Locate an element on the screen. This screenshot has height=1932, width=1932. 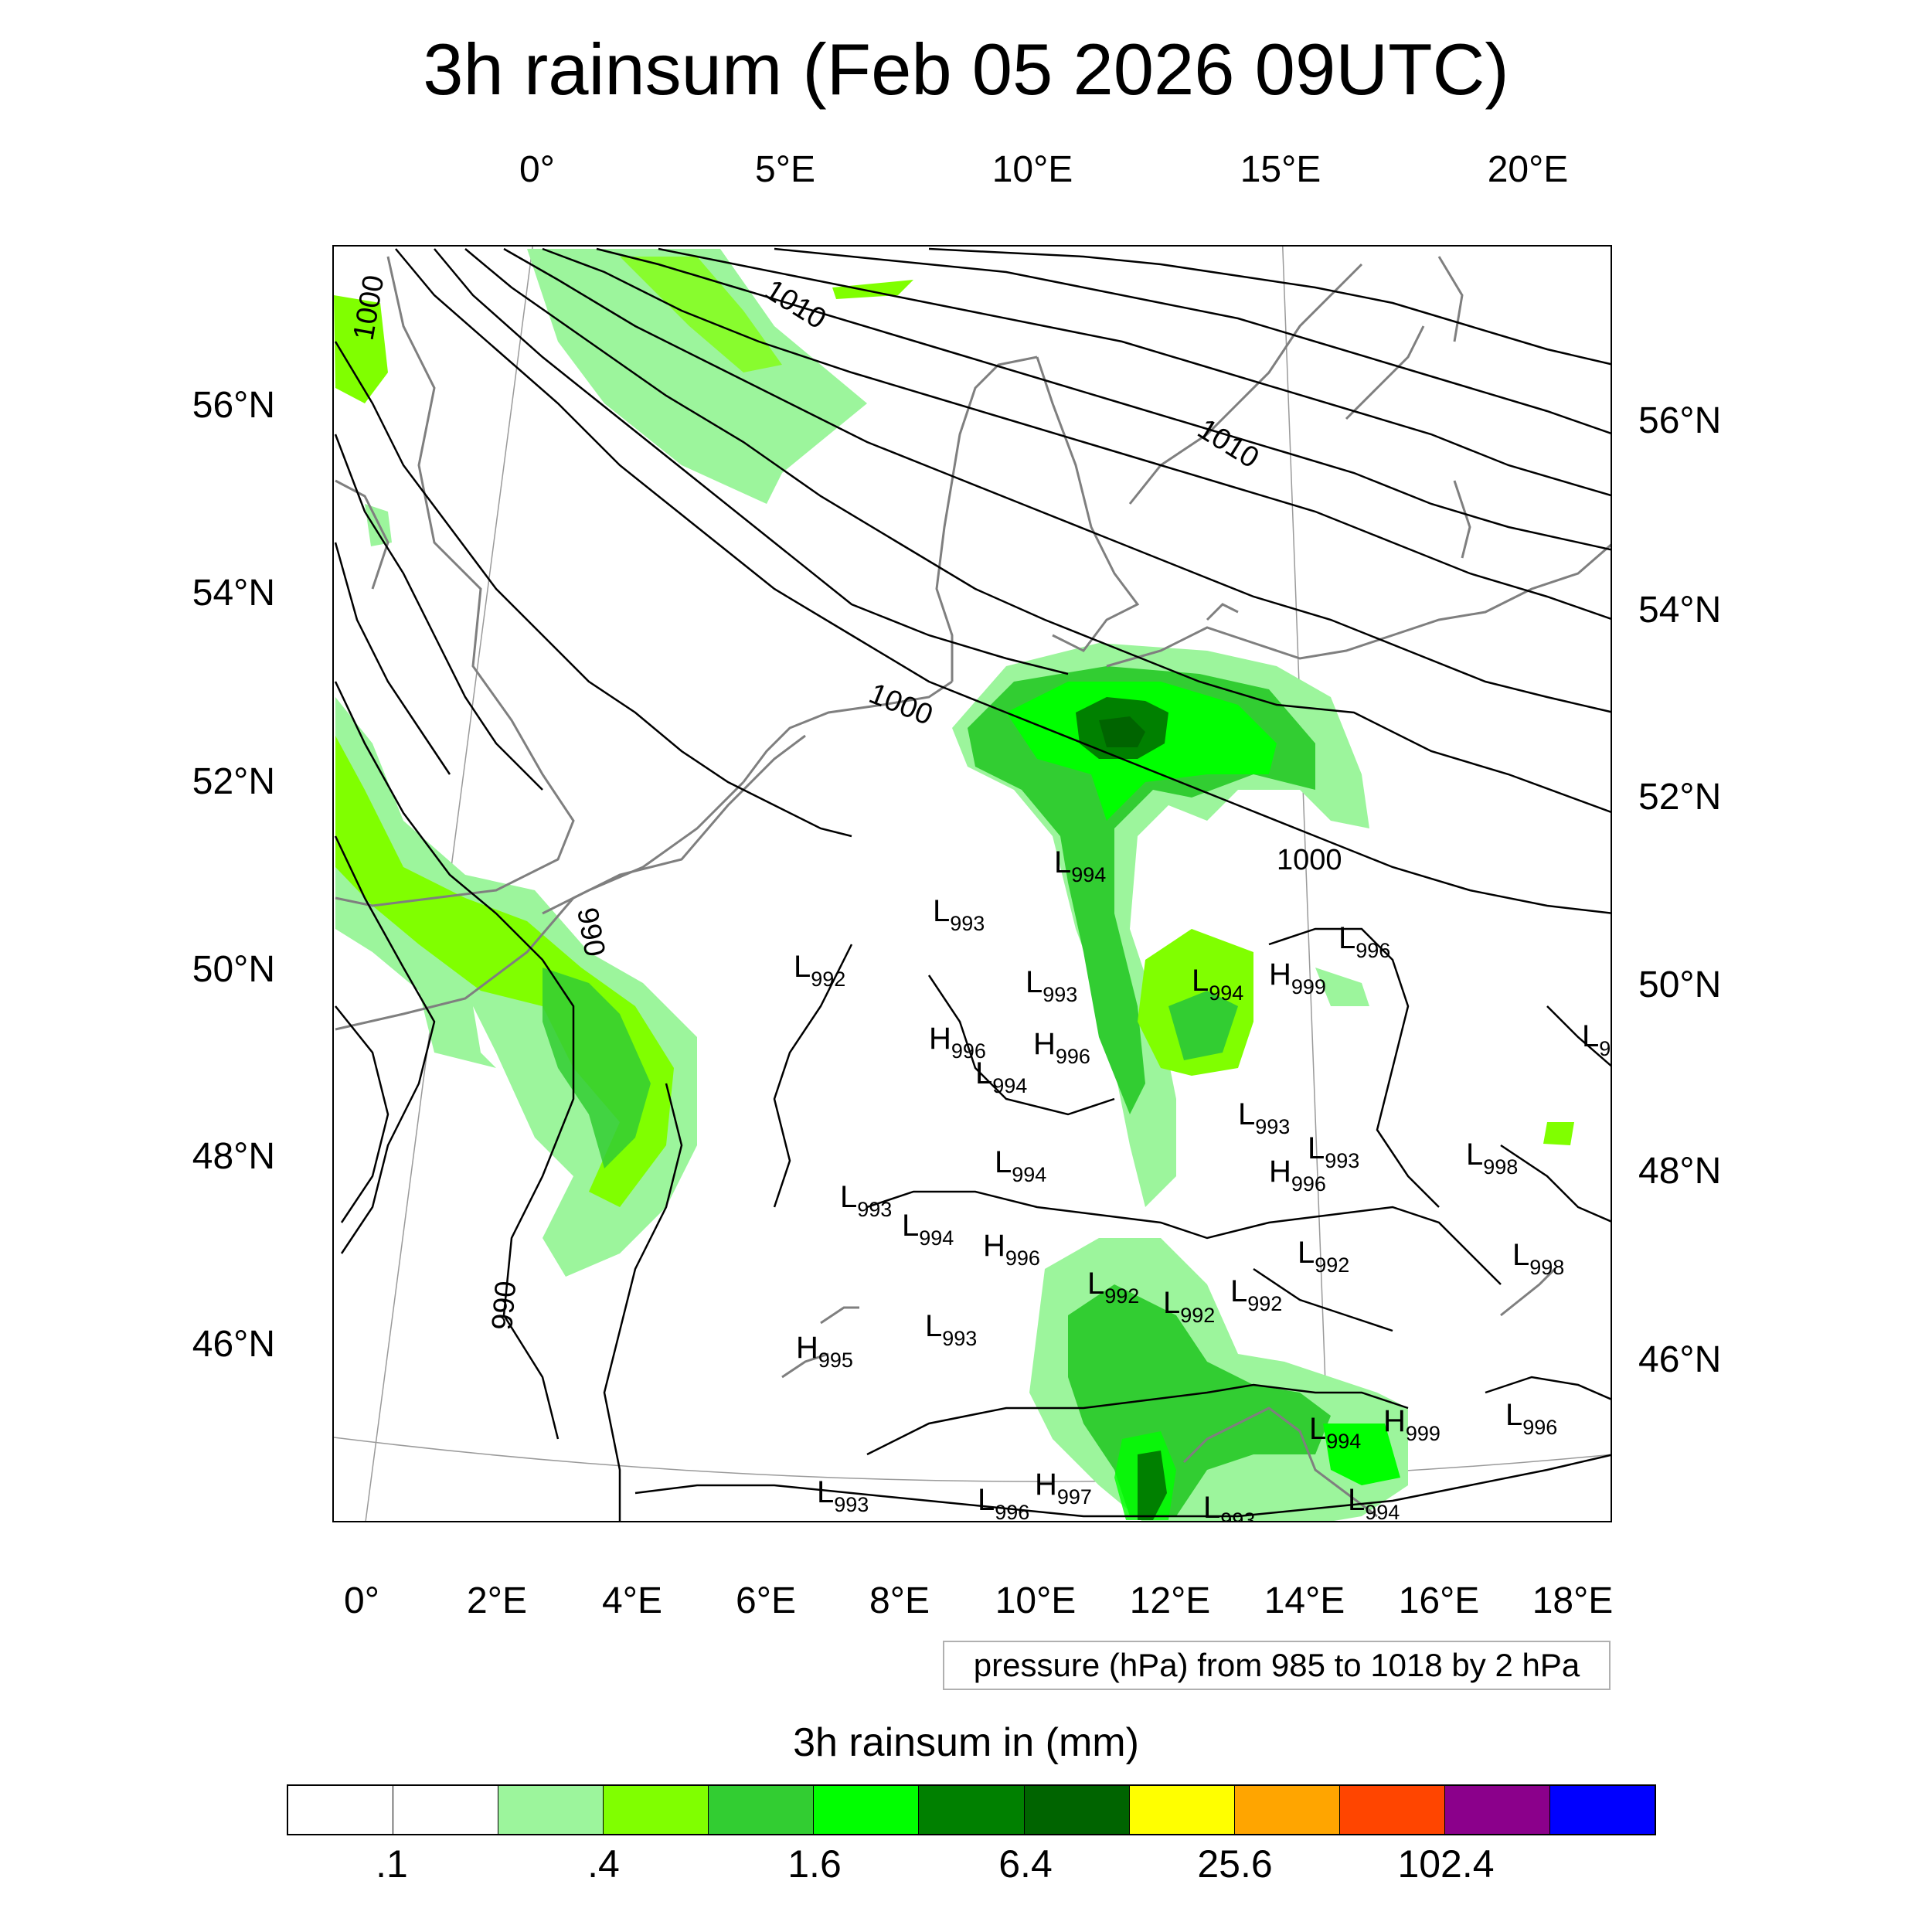
colorbar-label: 25.6 is located at coordinates (1235, 1864).